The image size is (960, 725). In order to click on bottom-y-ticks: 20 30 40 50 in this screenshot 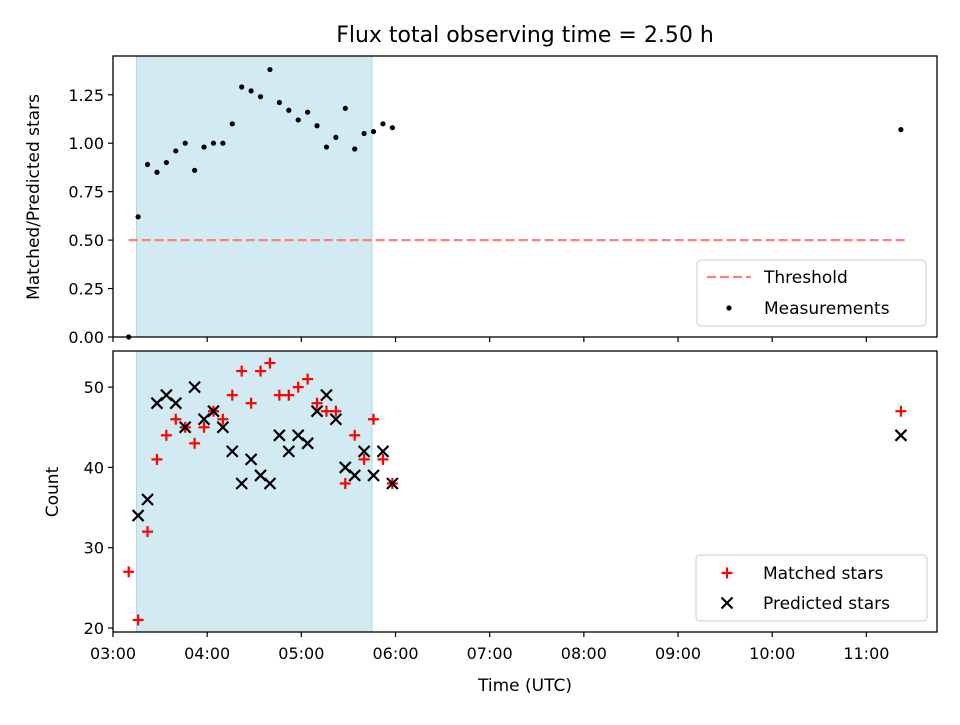, I will do `click(98, 508)`.